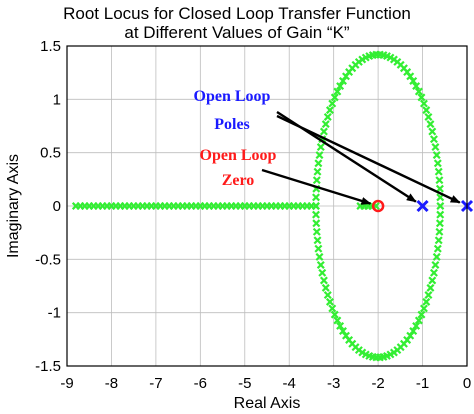  What do you see at coordinates (267, 403) in the screenshot?
I see `x-axis-label: Real Axis` at bounding box center [267, 403].